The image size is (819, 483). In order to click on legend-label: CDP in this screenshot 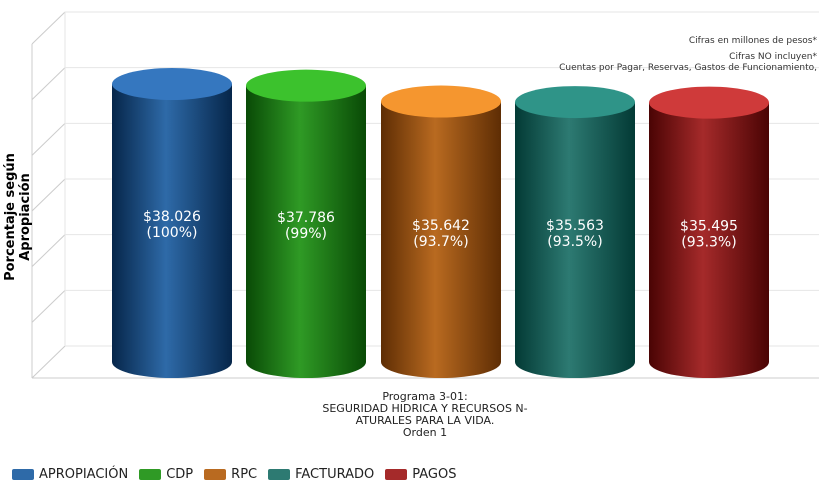, I will do `click(180, 474)`.